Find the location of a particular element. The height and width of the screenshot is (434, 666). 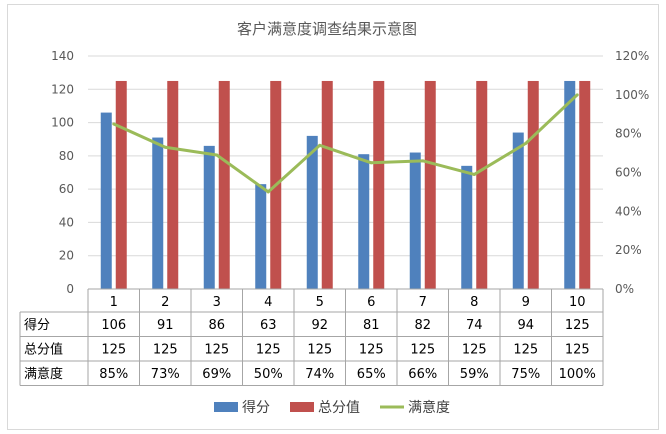

x-category-label: 5 is located at coordinates (320, 302).